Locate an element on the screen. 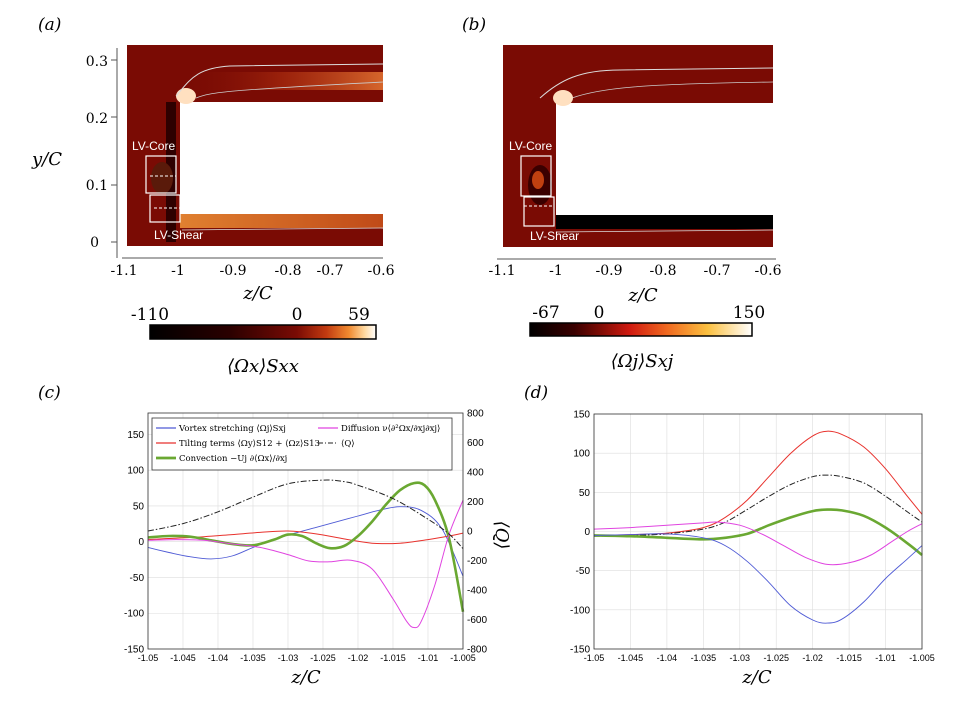 The height and width of the screenshot is (701, 957). d-series-convection is located at coordinates (758, 532).